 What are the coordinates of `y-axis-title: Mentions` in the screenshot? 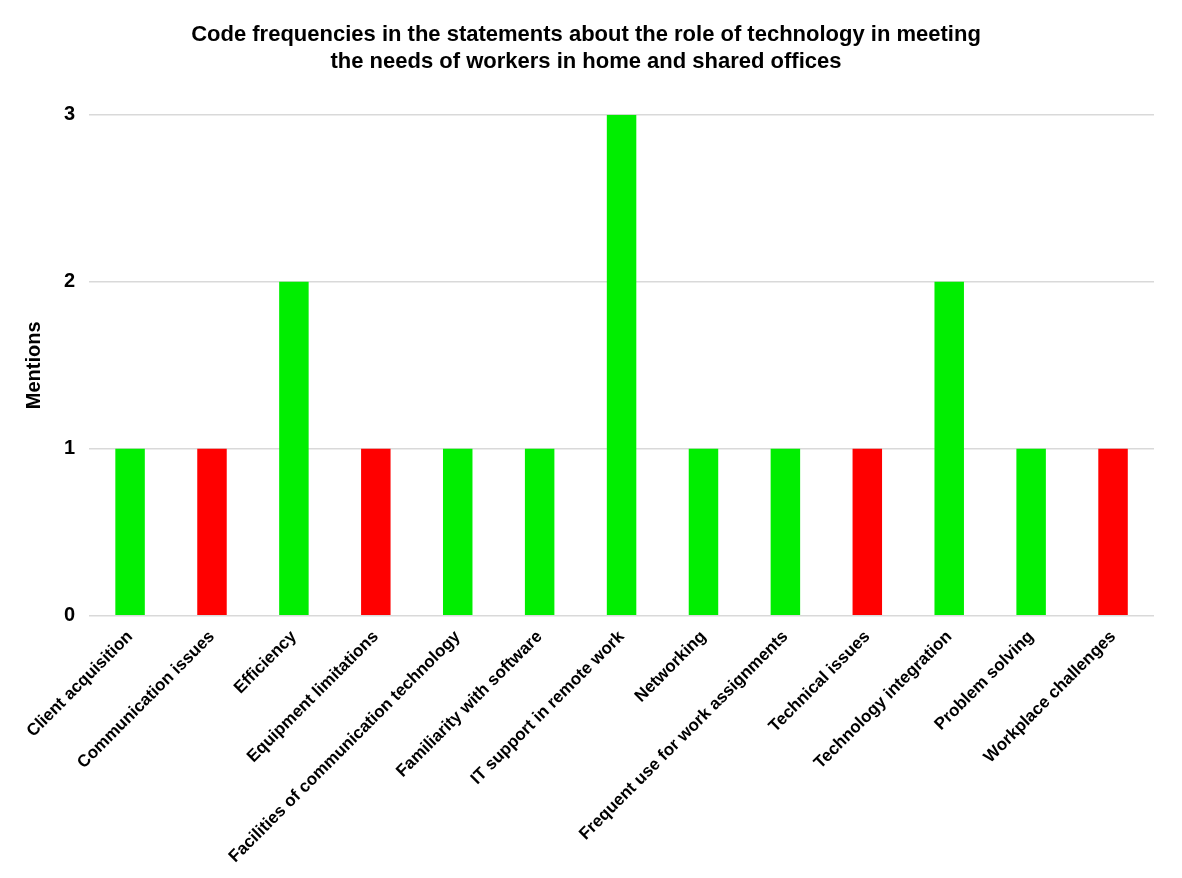 It's located at (32, 365).